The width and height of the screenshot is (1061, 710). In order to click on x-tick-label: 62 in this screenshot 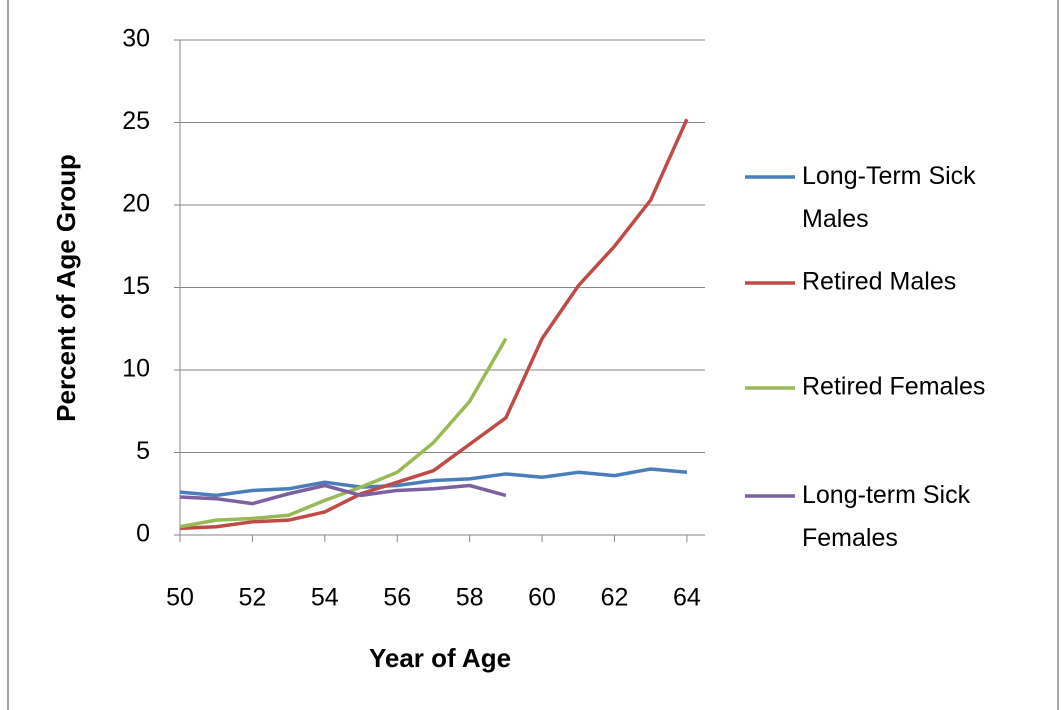, I will do `click(615, 598)`.